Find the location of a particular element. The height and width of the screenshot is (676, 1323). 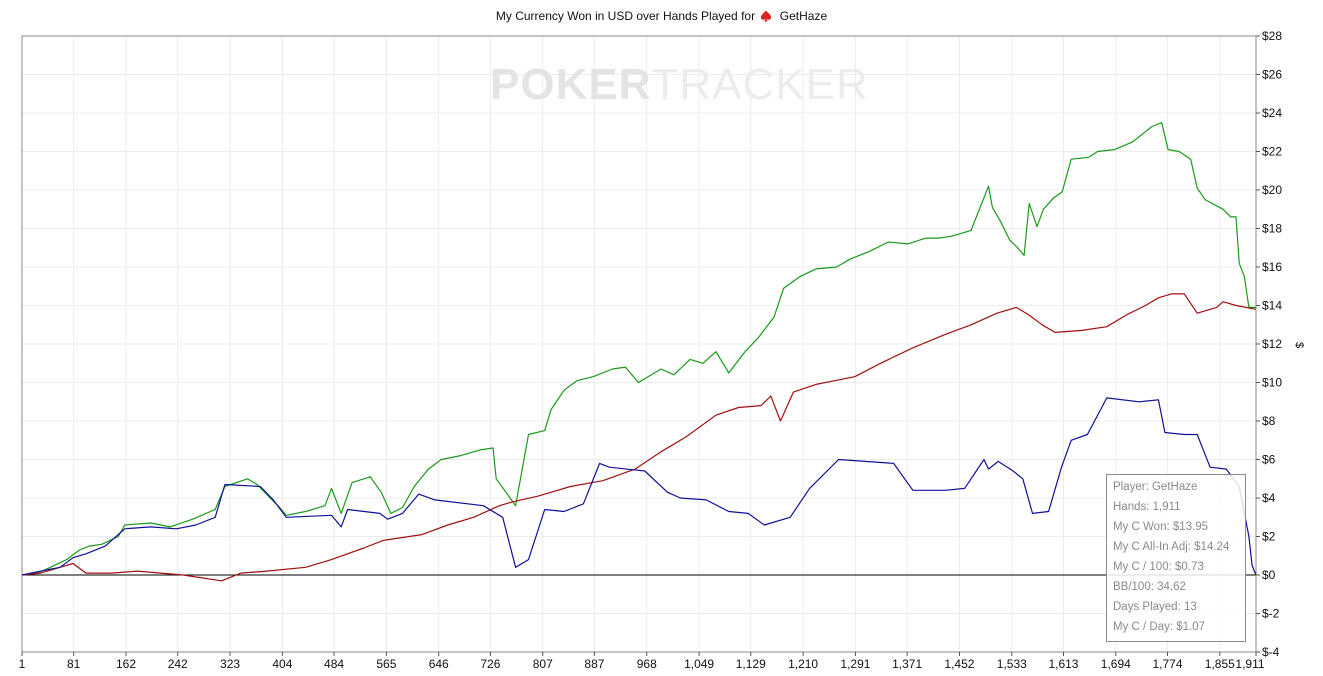

x-tick-label: 807 is located at coordinates (543, 664).